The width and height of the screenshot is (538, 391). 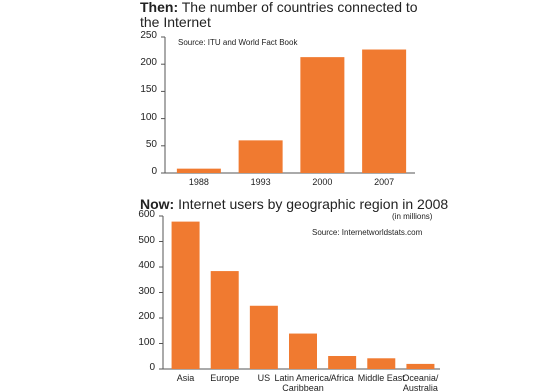 What do you see at coordinates (185, 378) in the screenshot?
I see `x-tick-label: Asia` at bounding box center [185, 378].